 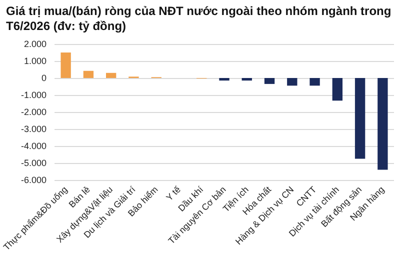 I want to click on y-tick-label: -2.000, so click(x=33, y=112).